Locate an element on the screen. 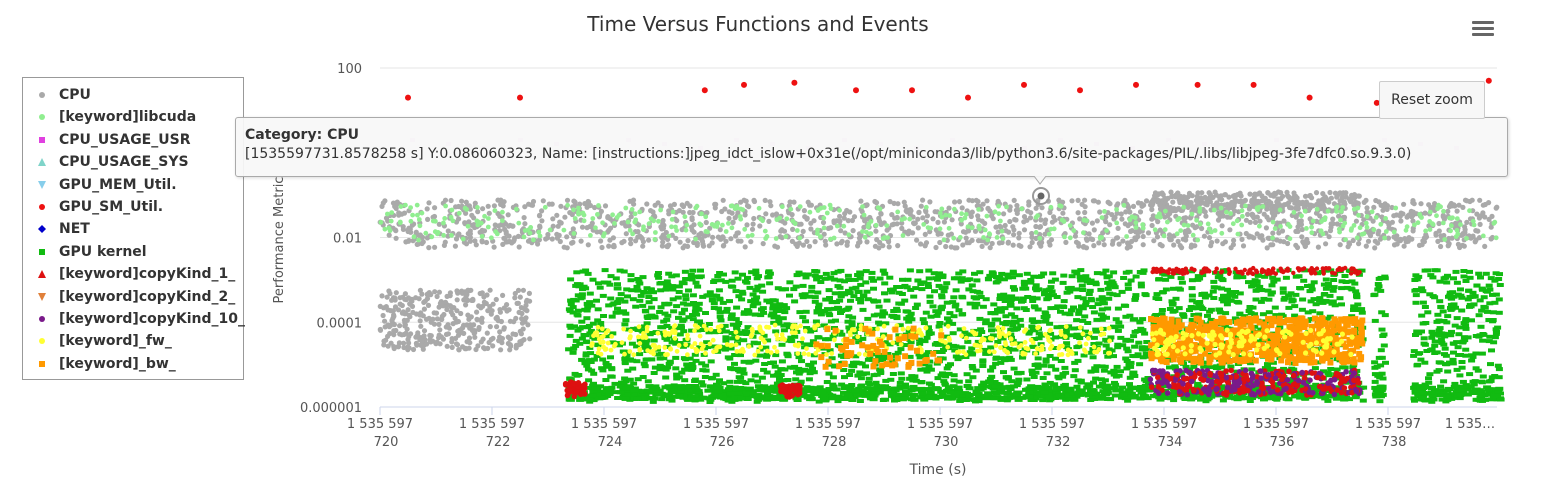 This screenshot has width=1541, height=484. legend-item: [keyword]libcuda is located at coordinates (116, 117).